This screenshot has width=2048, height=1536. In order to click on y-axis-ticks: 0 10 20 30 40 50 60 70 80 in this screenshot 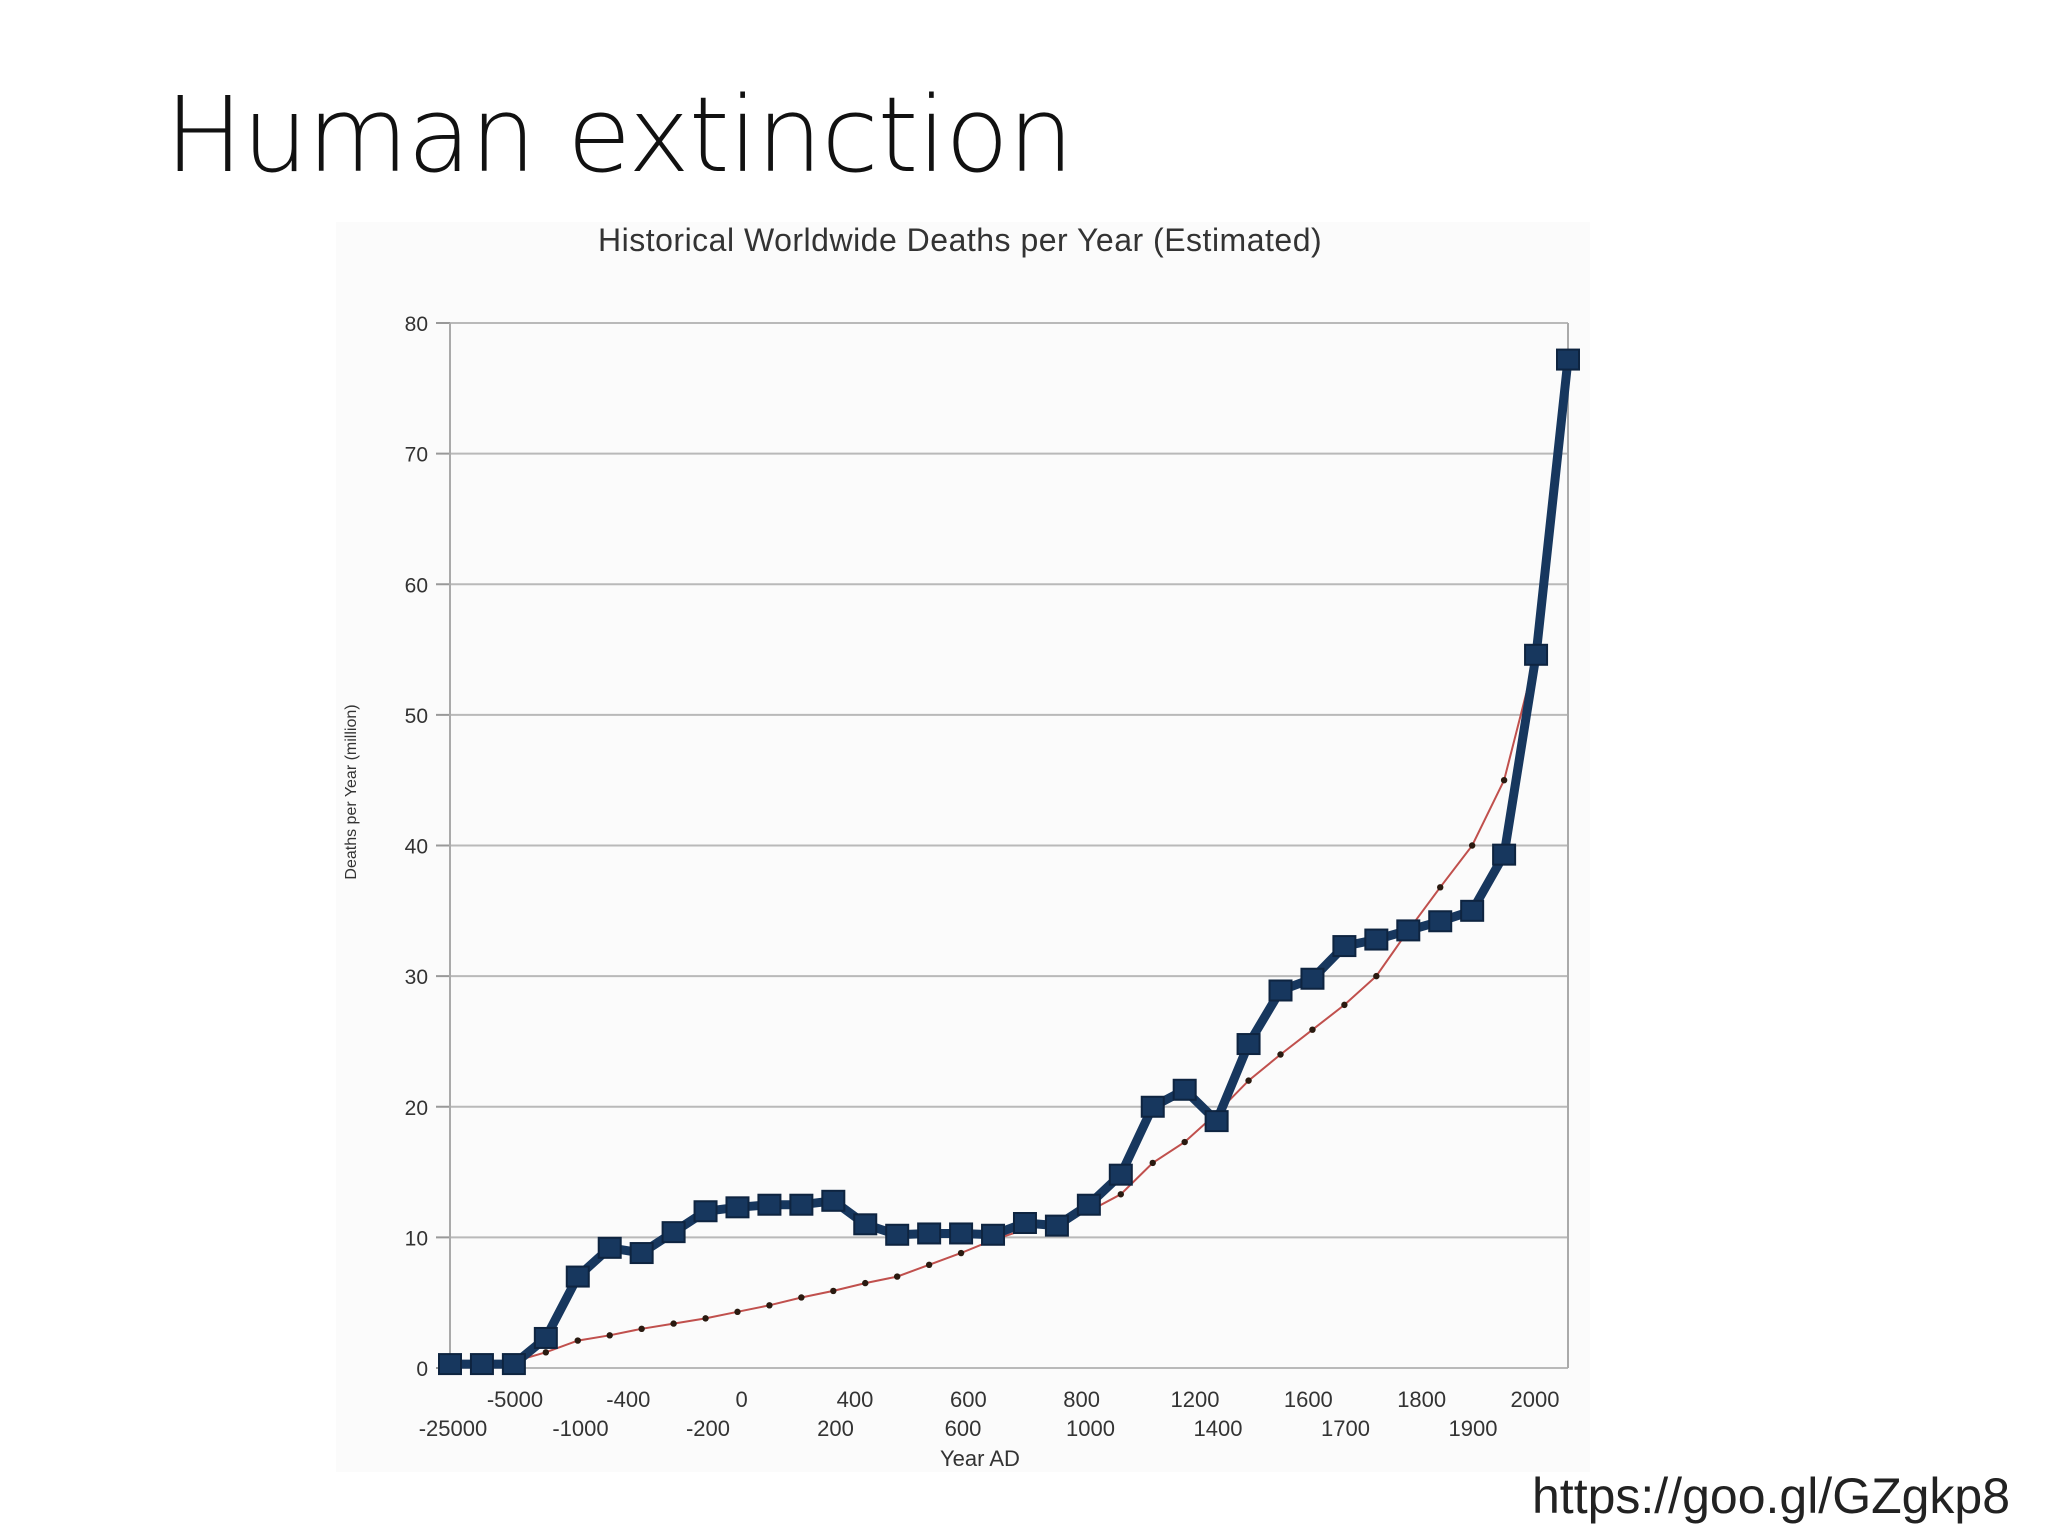, I will do `click(416, 847)`.